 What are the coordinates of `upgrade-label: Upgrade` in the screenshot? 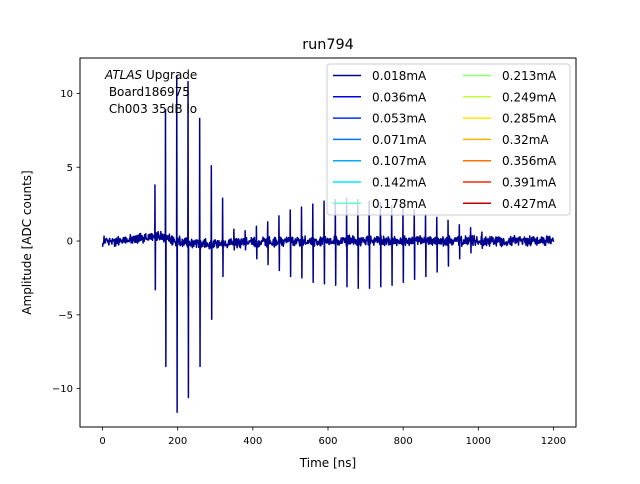 It's located at (169, 75).